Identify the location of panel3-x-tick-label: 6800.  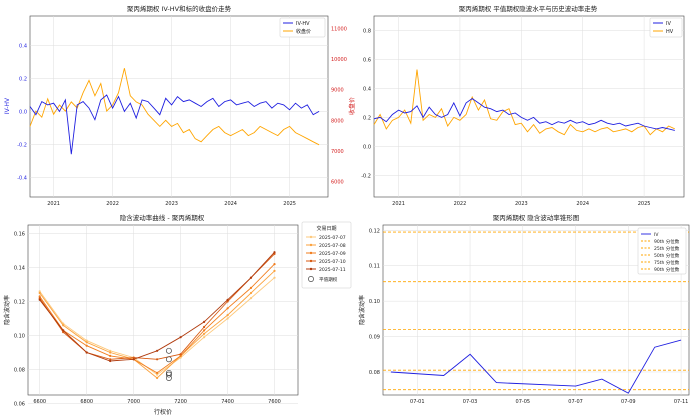
(86, 402).